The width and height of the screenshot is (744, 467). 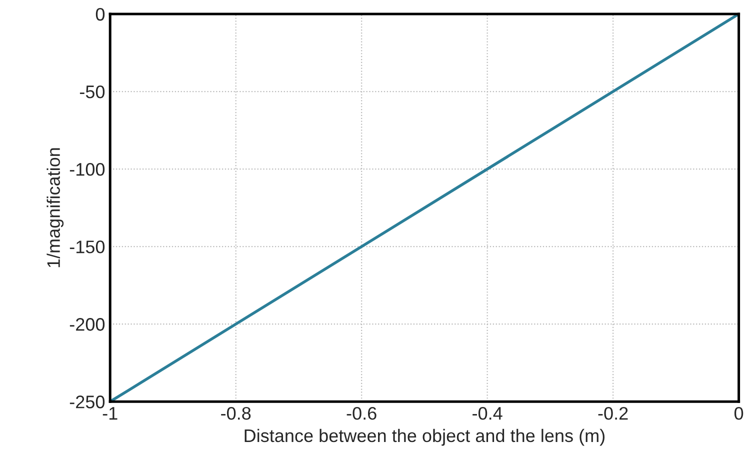 I want to click on x-tick-label: -0.6, so click(x=361, y=413).